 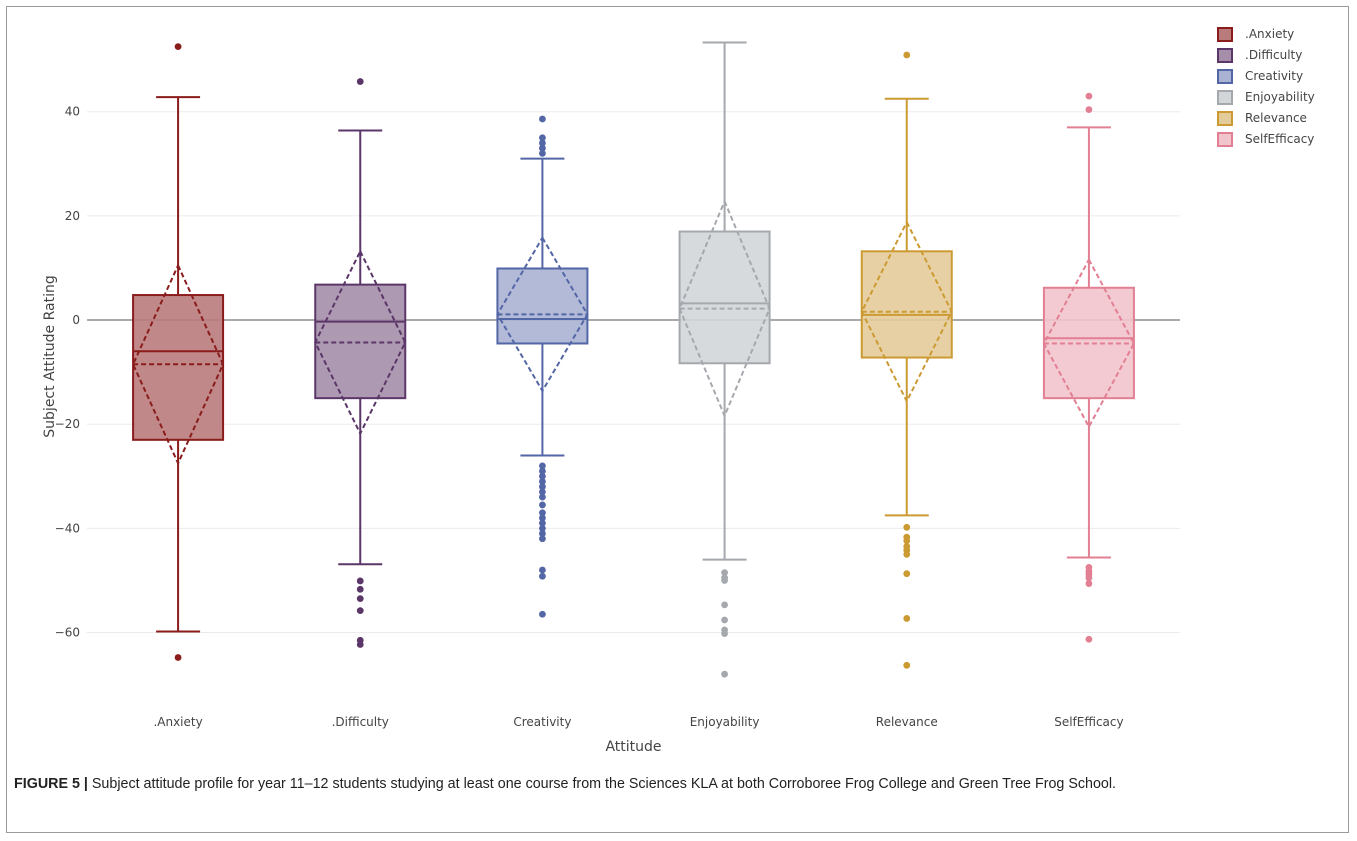 I want to click on y-tick-label: 40, so click(x=72, y=112).